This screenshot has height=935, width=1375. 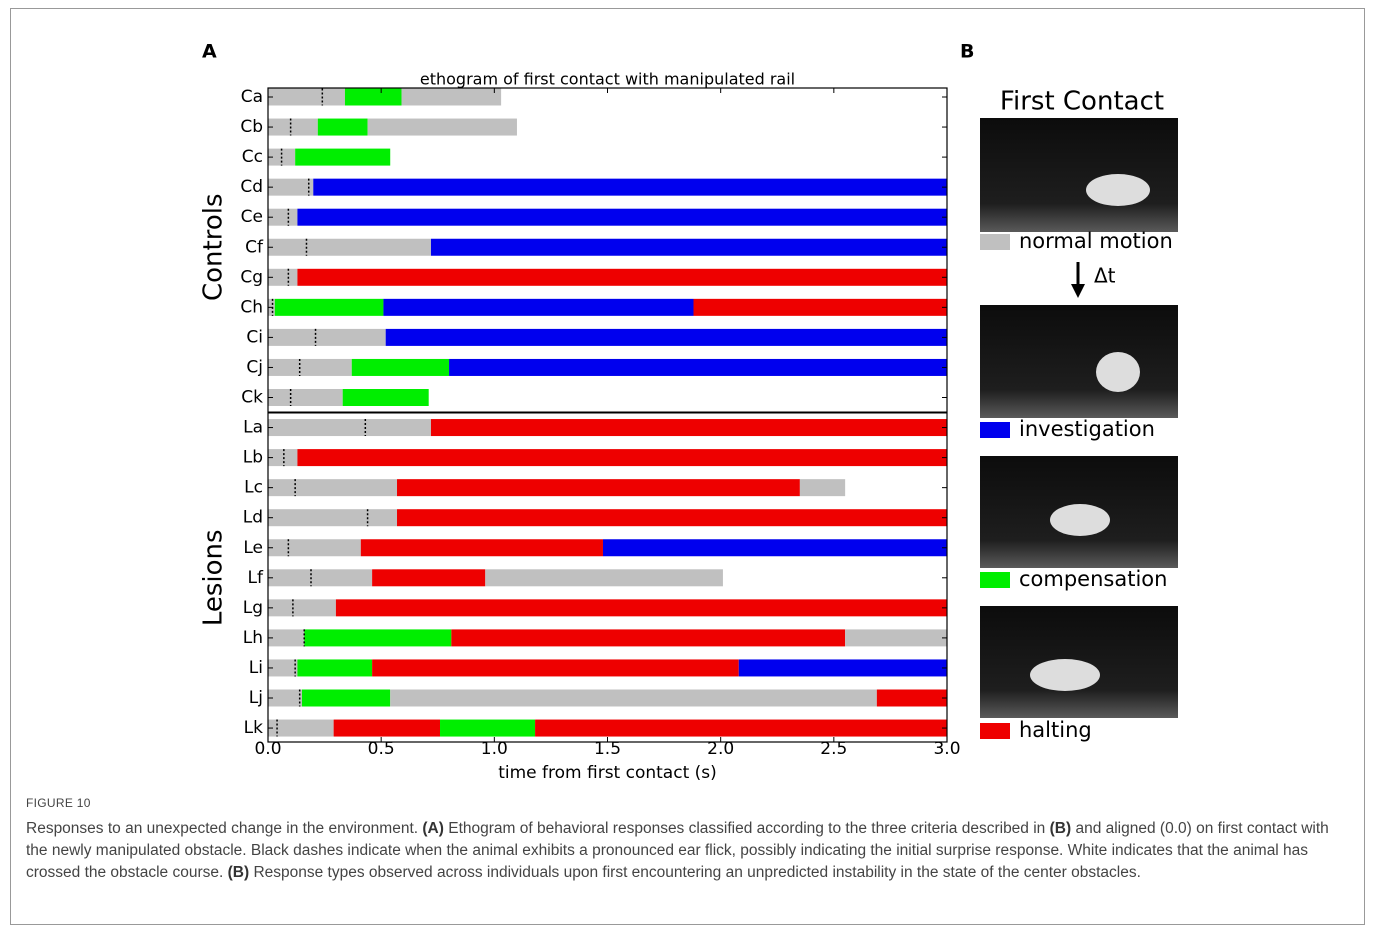 What do you see at coordinates (607, 773) in the screenshot?
I see `x-axis-label: time from first contact (s)` at bounding box center [607, 773].